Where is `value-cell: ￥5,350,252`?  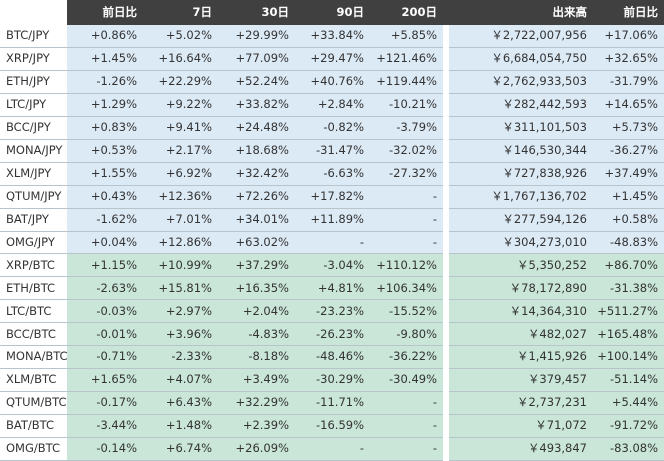
value-cell: ￥5,350,252 is located at coordinates (521, 266).